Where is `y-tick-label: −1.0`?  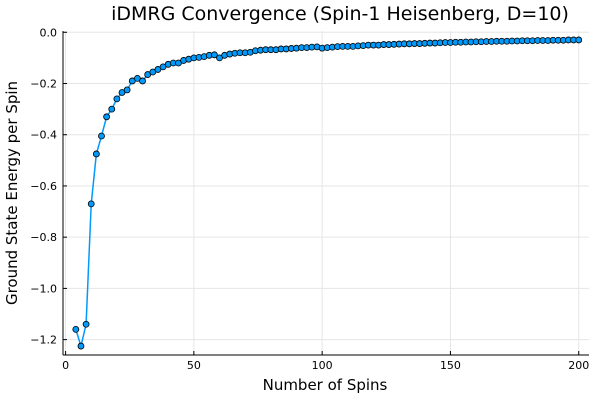 y-tick-label: −1.0 is located at coordinates (43, 288).